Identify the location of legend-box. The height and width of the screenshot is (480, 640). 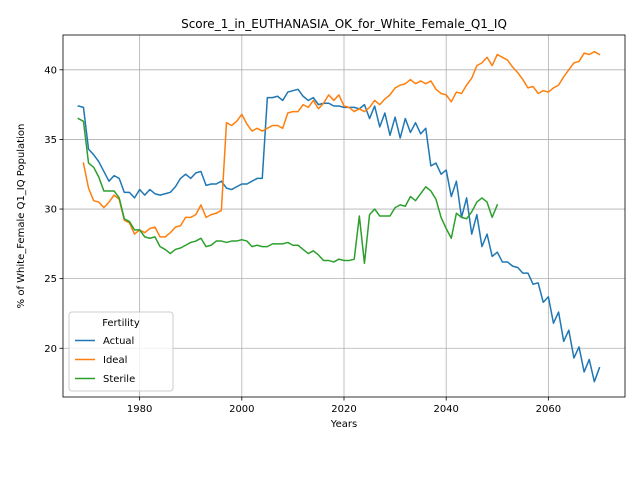
(121, 351).